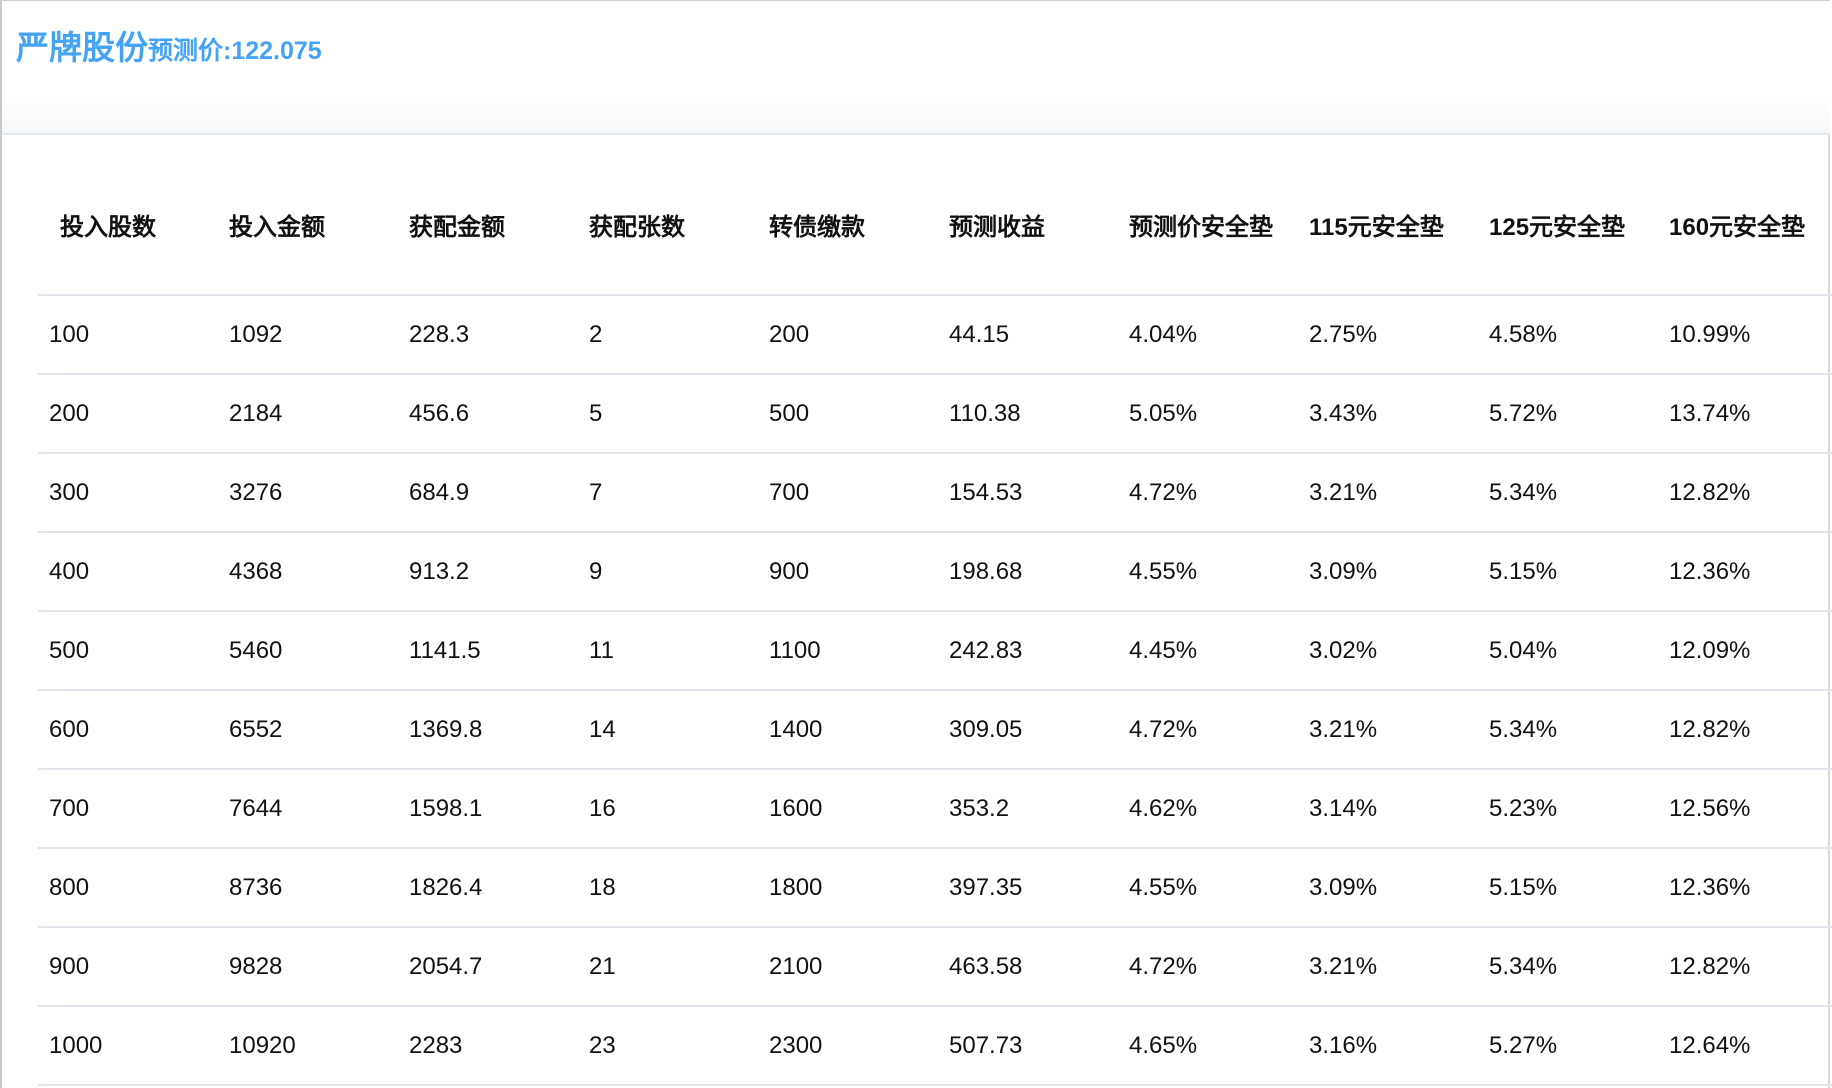  I want to click on table-cell: 3.14%, so click(1388, 809).